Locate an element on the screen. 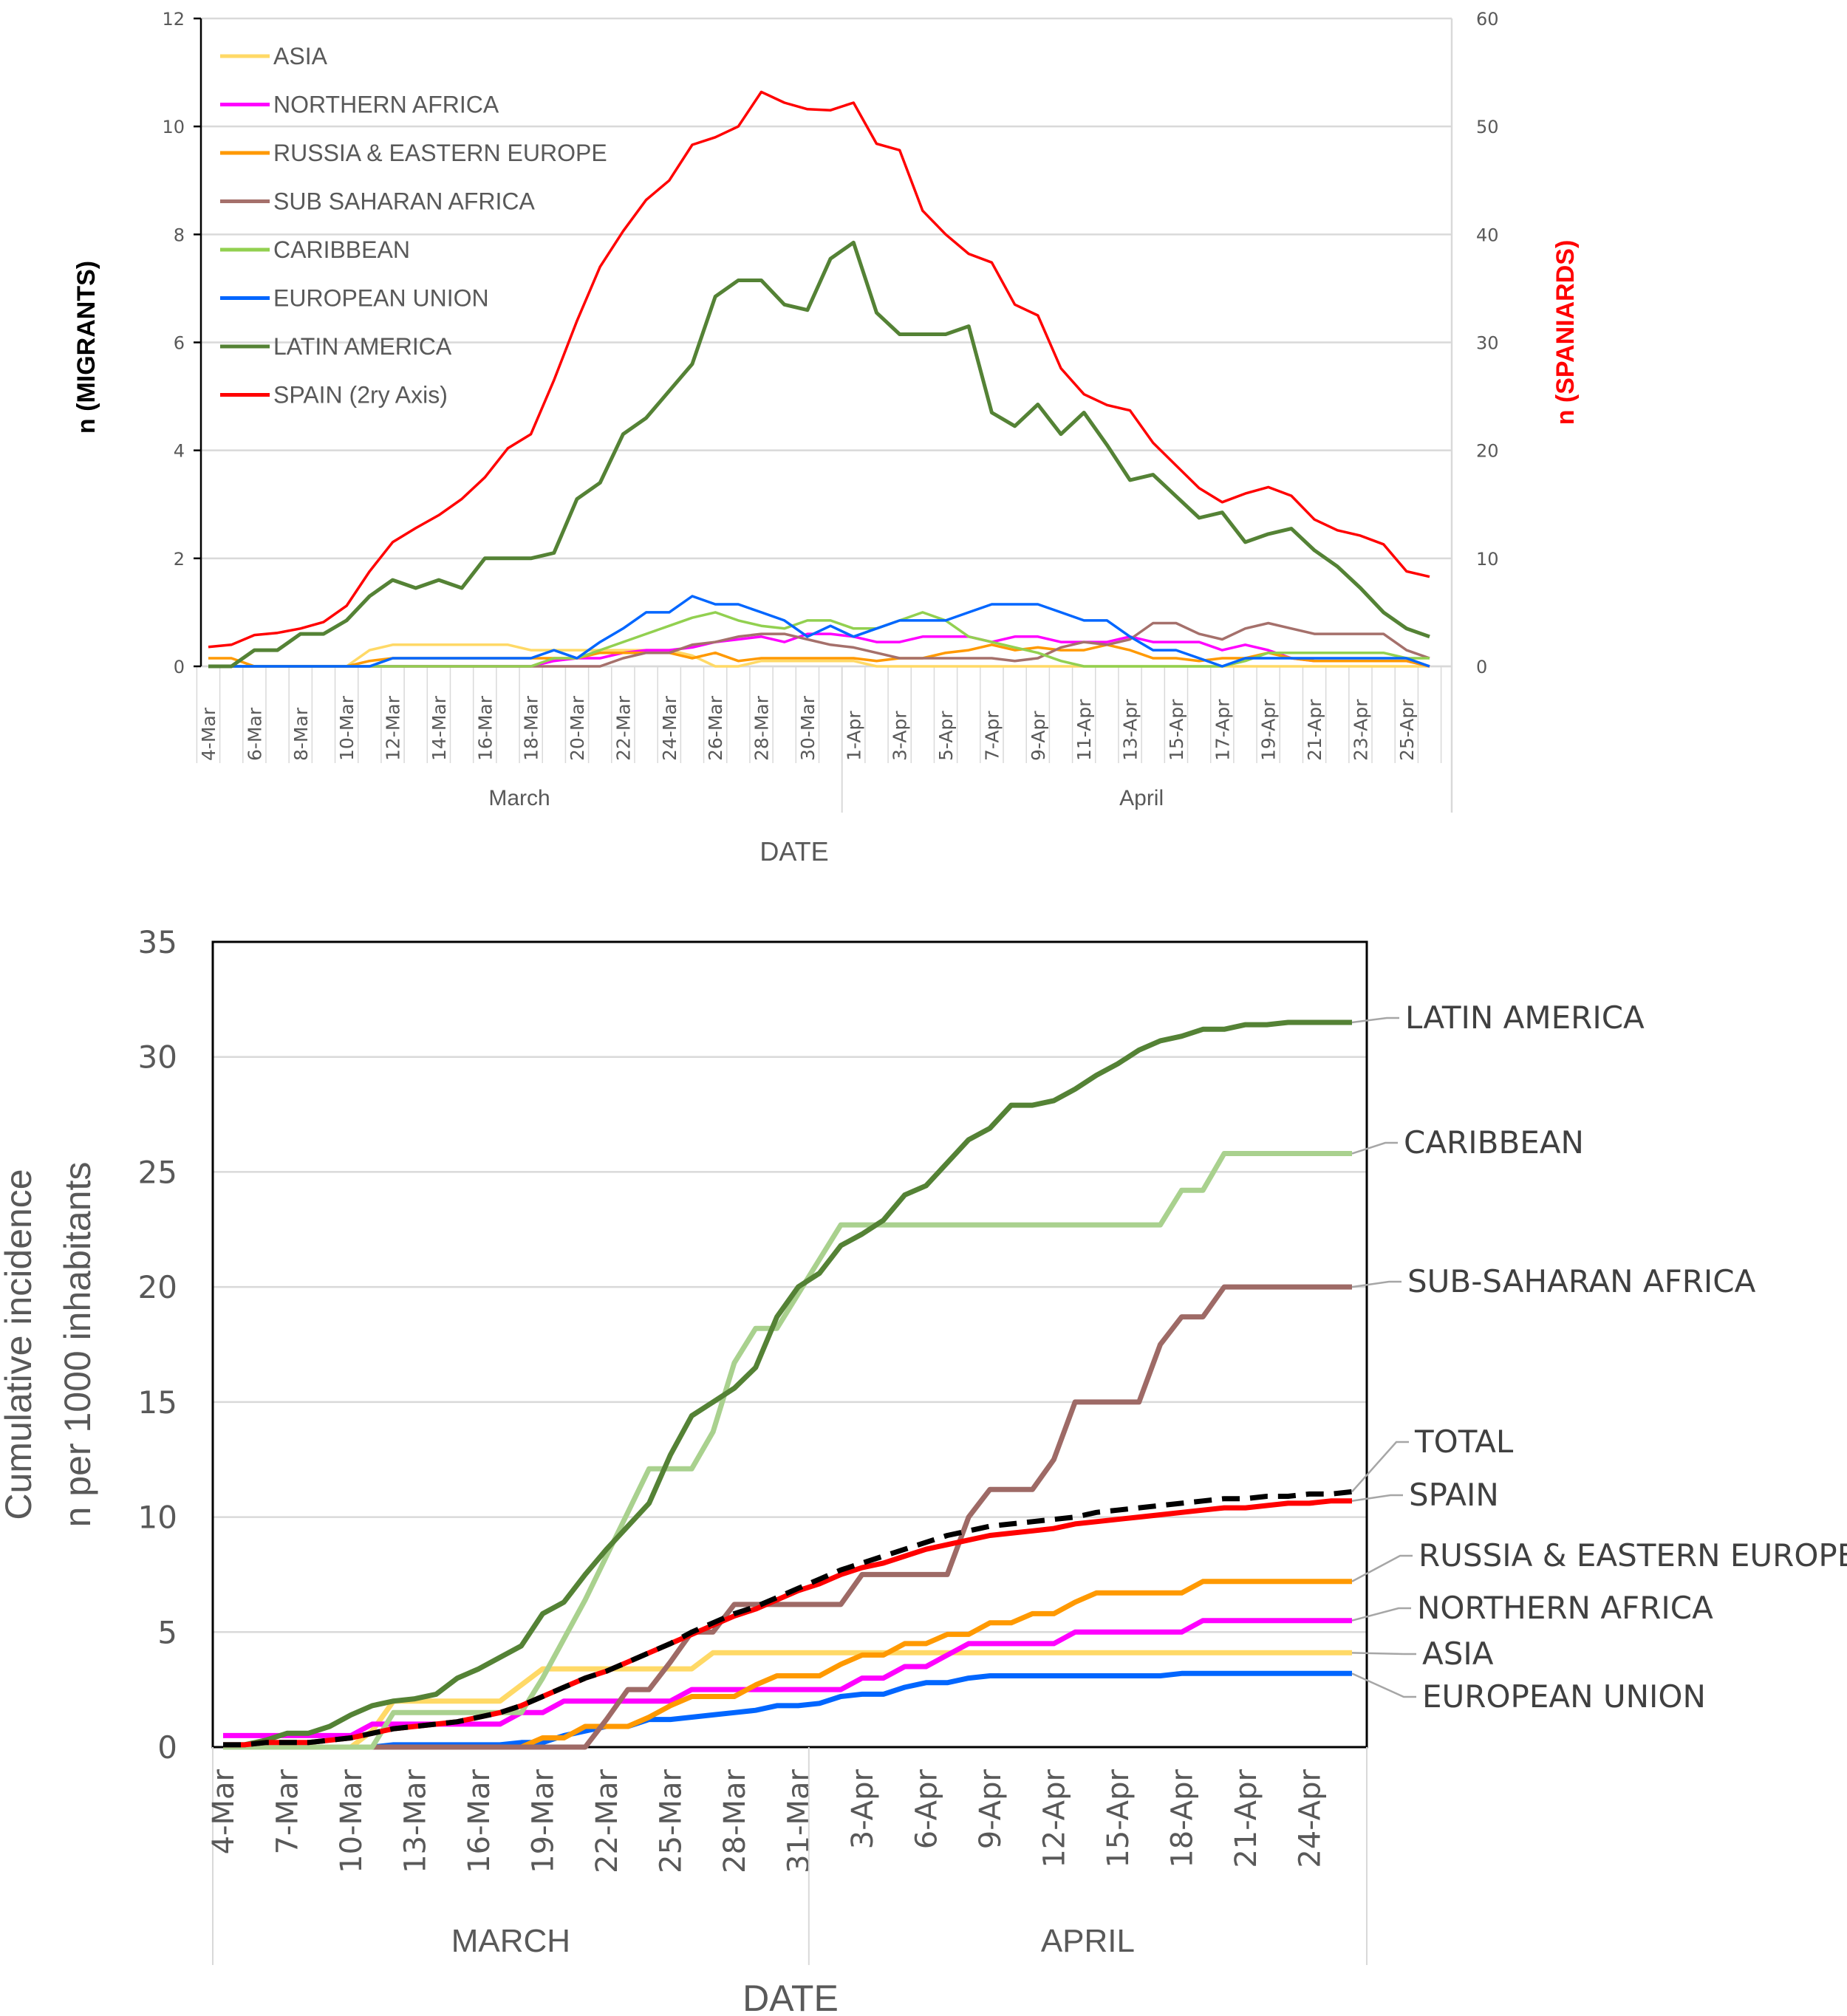 The height and width of the screenshot is (2016, 1847). bottom-x-tick-label: 6-Apr is located at coordinates (926, 1809).